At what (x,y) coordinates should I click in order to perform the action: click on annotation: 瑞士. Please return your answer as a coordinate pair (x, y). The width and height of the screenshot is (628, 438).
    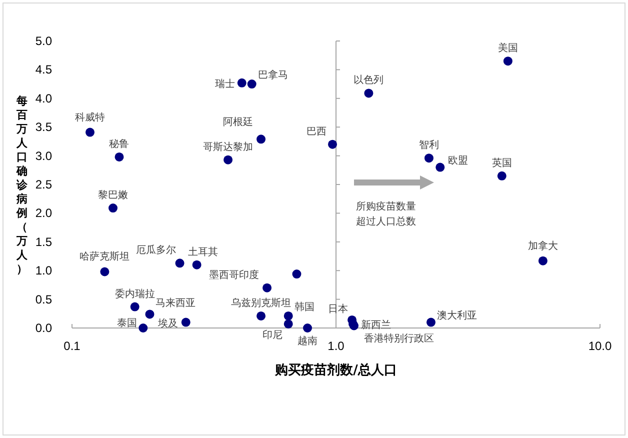
    Looking at the image, I should click on (224, 84).